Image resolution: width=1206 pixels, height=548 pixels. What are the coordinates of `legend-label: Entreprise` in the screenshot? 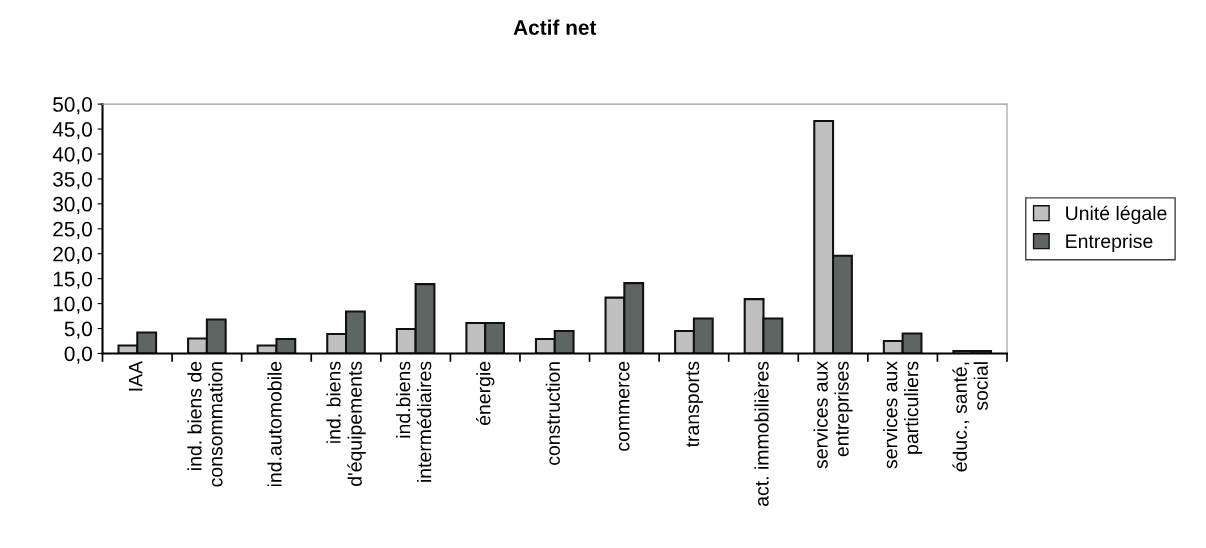 It's located at (1109, 242).